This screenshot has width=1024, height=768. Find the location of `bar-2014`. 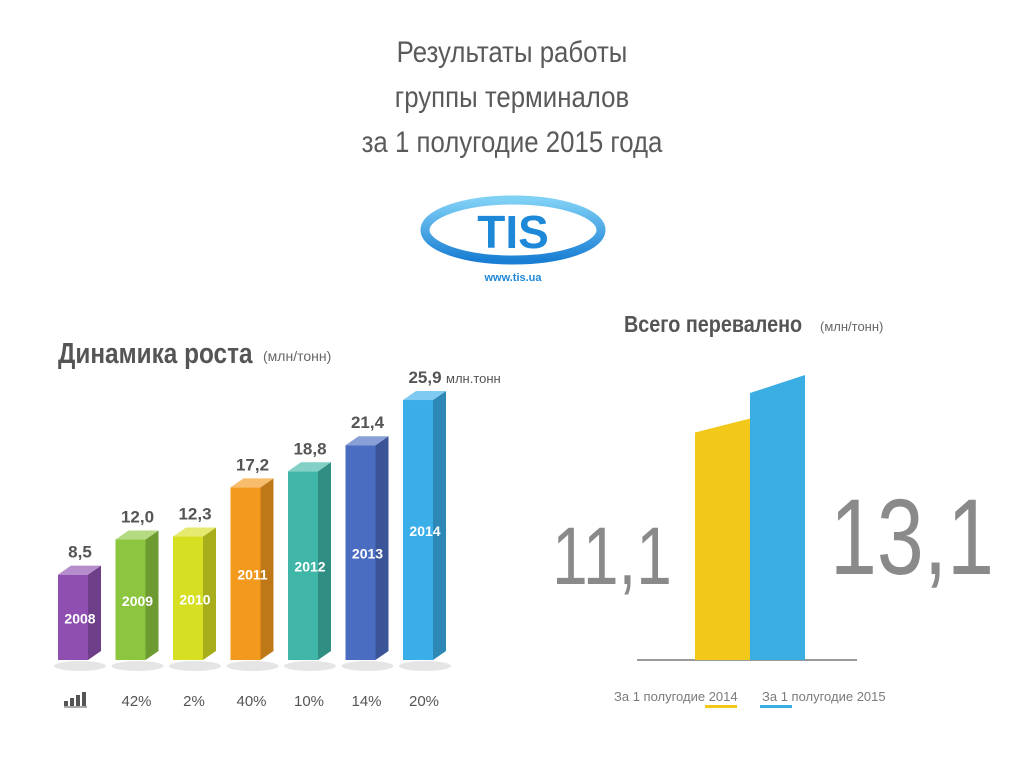

bar-2014 is located at coordinates (425, 531).